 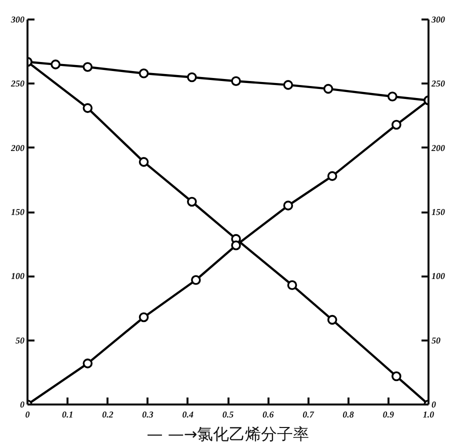 I want to click on y-tick-label: 0, so click(x=22, y=405).